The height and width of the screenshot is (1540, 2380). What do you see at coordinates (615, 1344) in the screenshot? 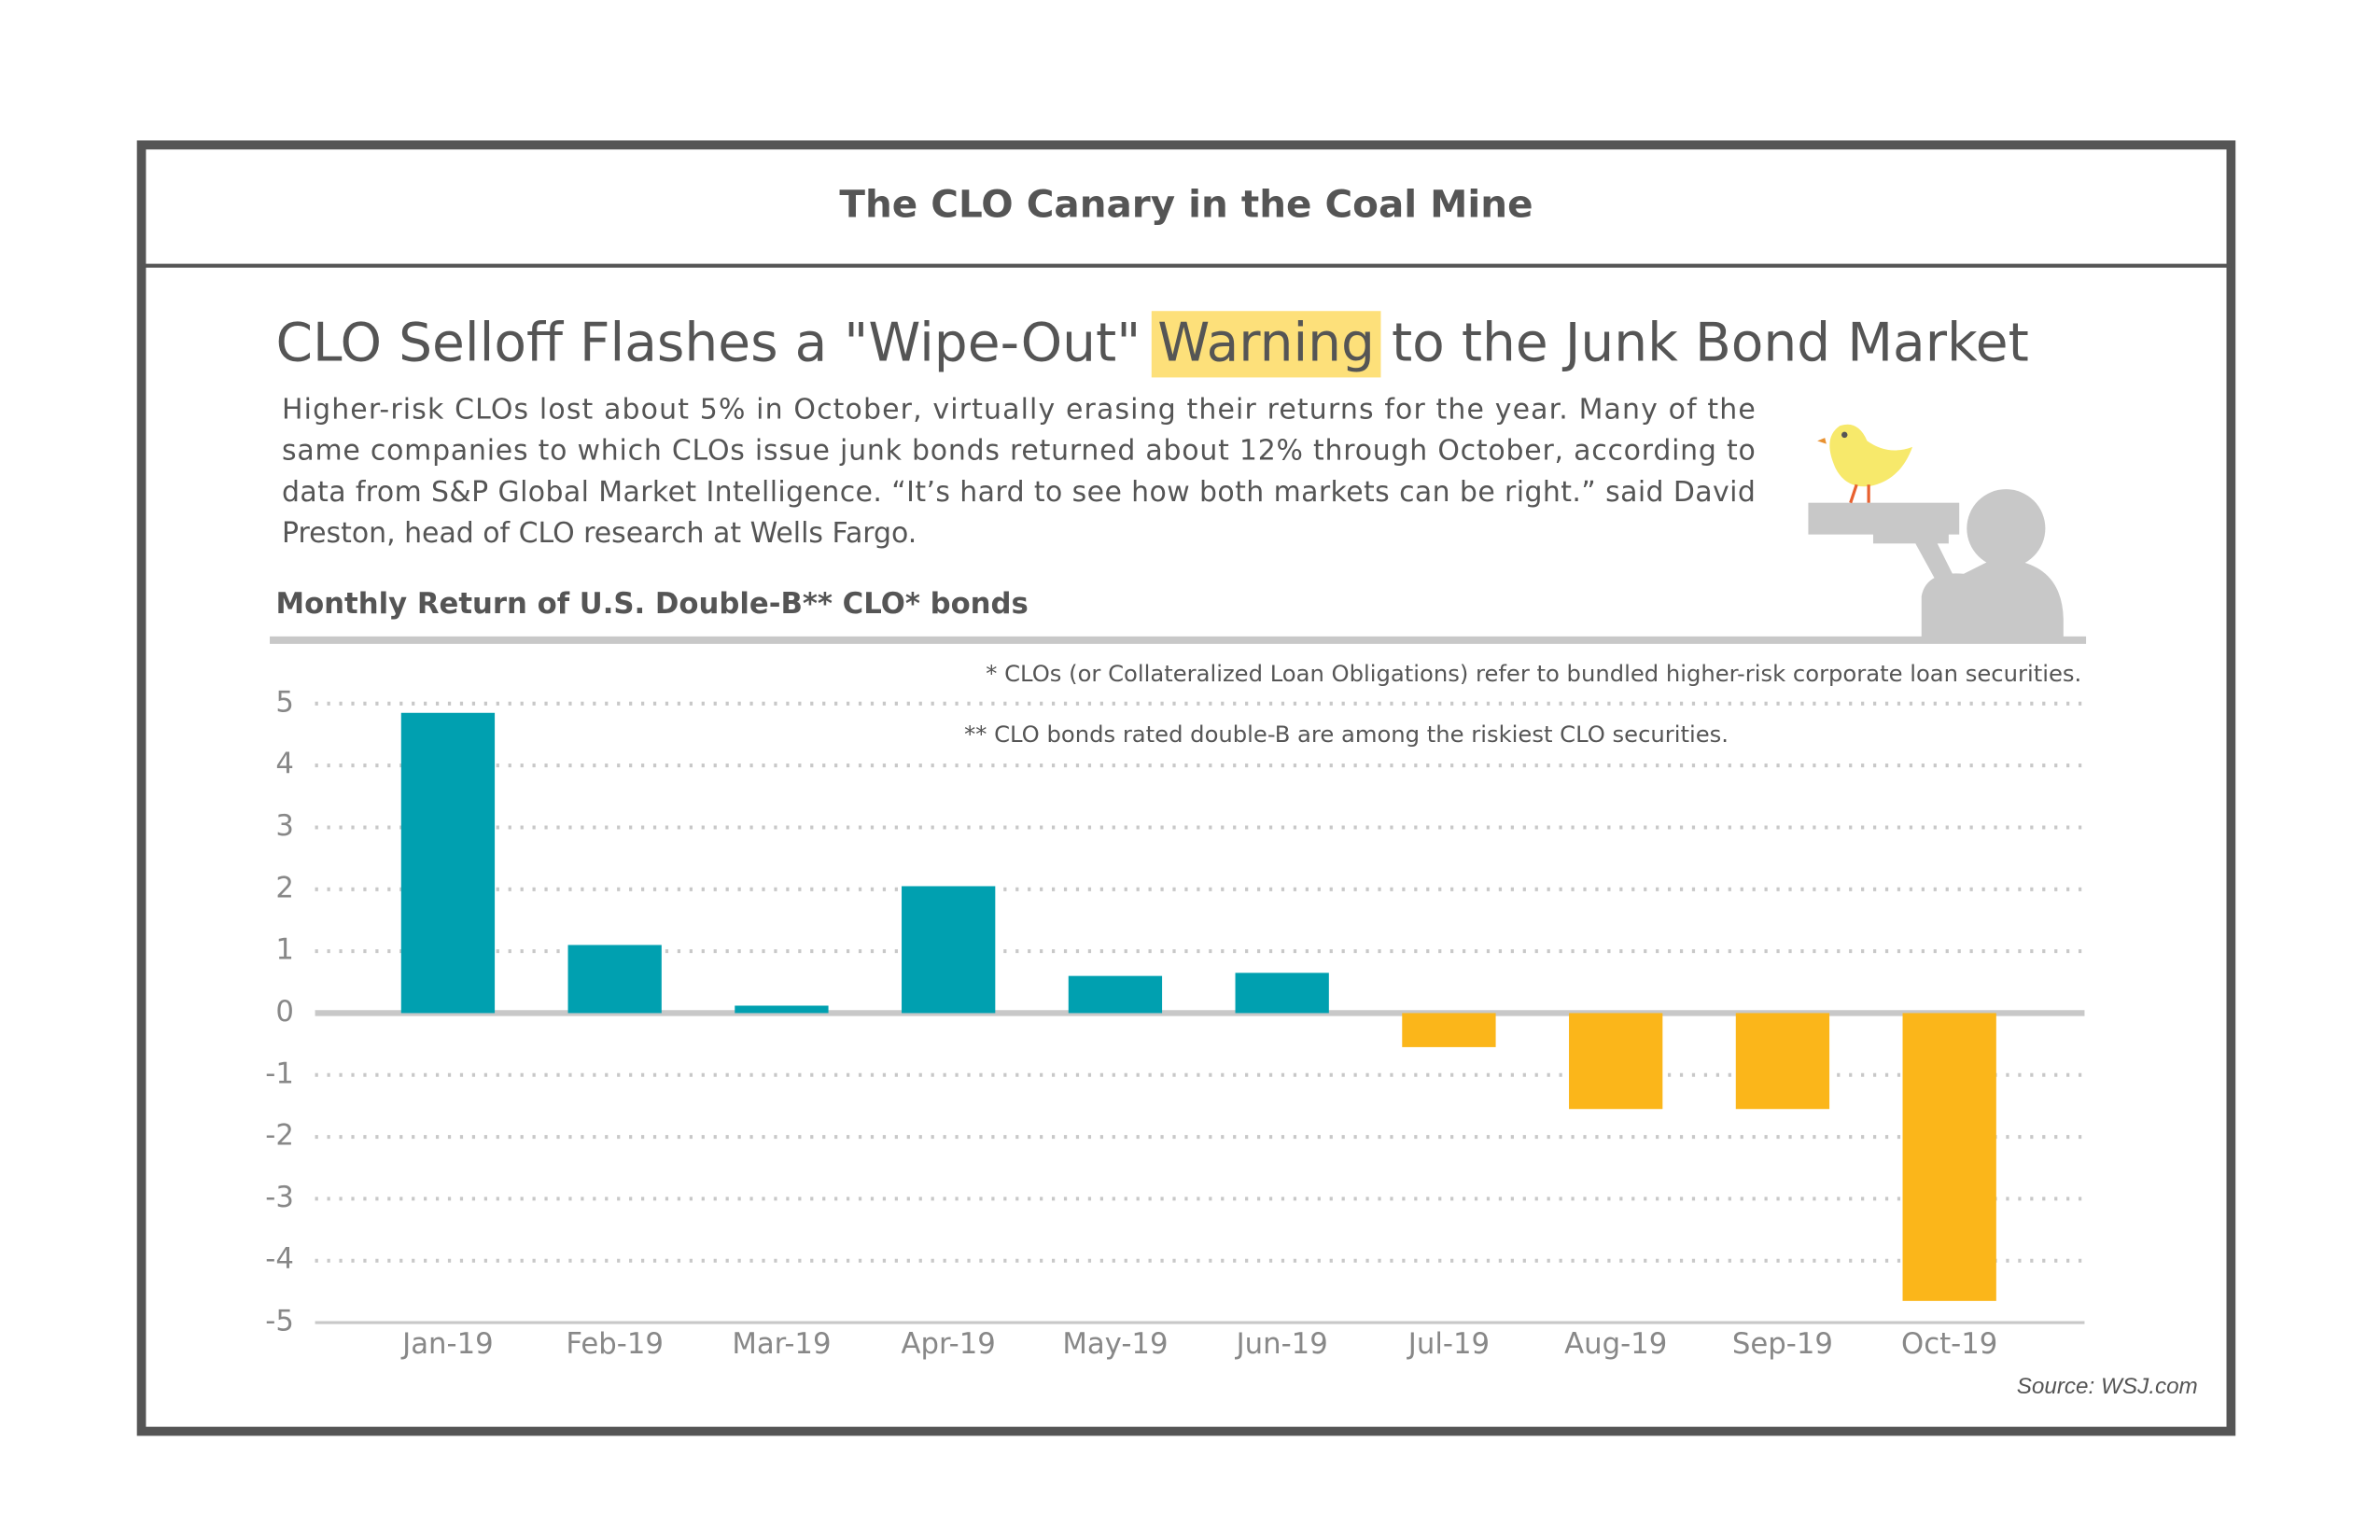
I see `x-tick-label: Feb-19` at bounding box center [615, 1344].